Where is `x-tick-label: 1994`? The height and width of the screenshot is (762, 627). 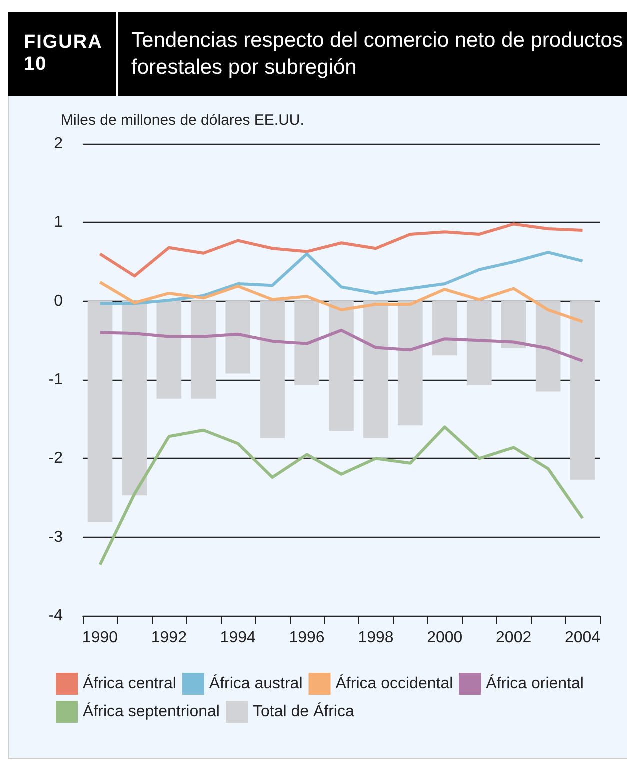
x-tick-label: 1994 is located at coordinates (238, 638).